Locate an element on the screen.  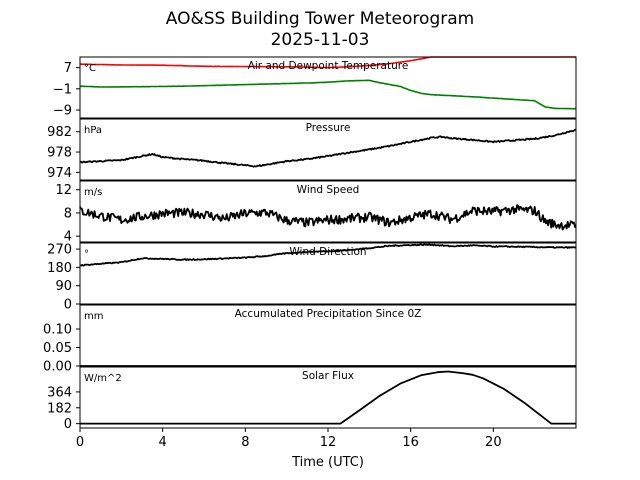
figure-date: 2025-11-03 is located at coordinates (320, 40).